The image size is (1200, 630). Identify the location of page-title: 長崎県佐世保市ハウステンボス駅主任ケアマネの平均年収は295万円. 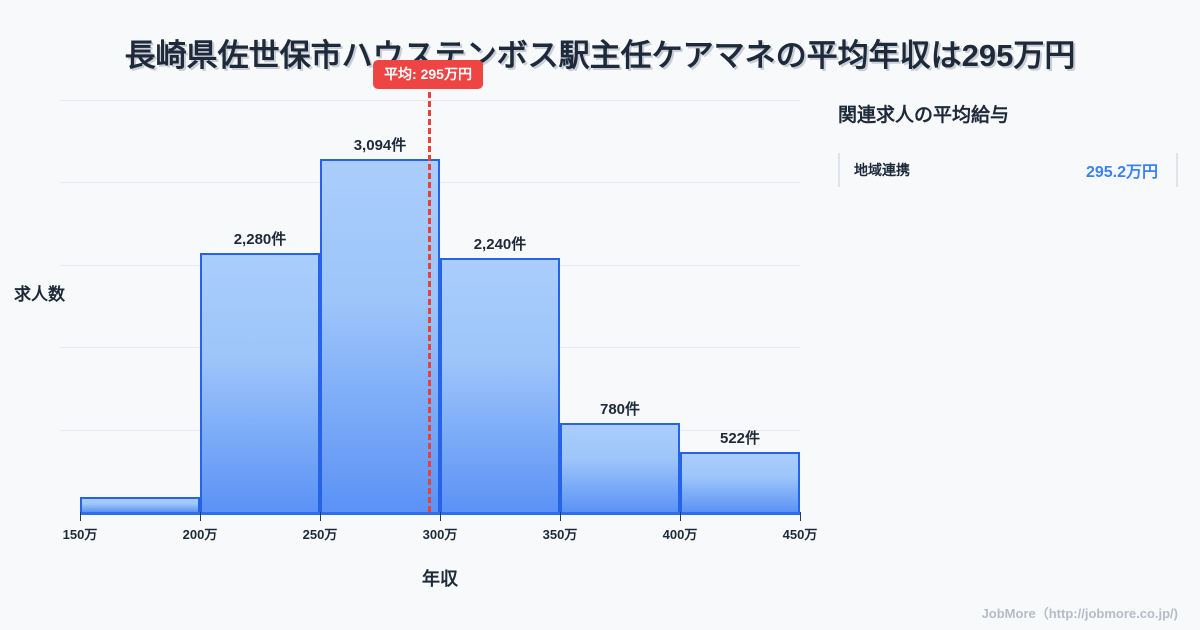
(600, 55).